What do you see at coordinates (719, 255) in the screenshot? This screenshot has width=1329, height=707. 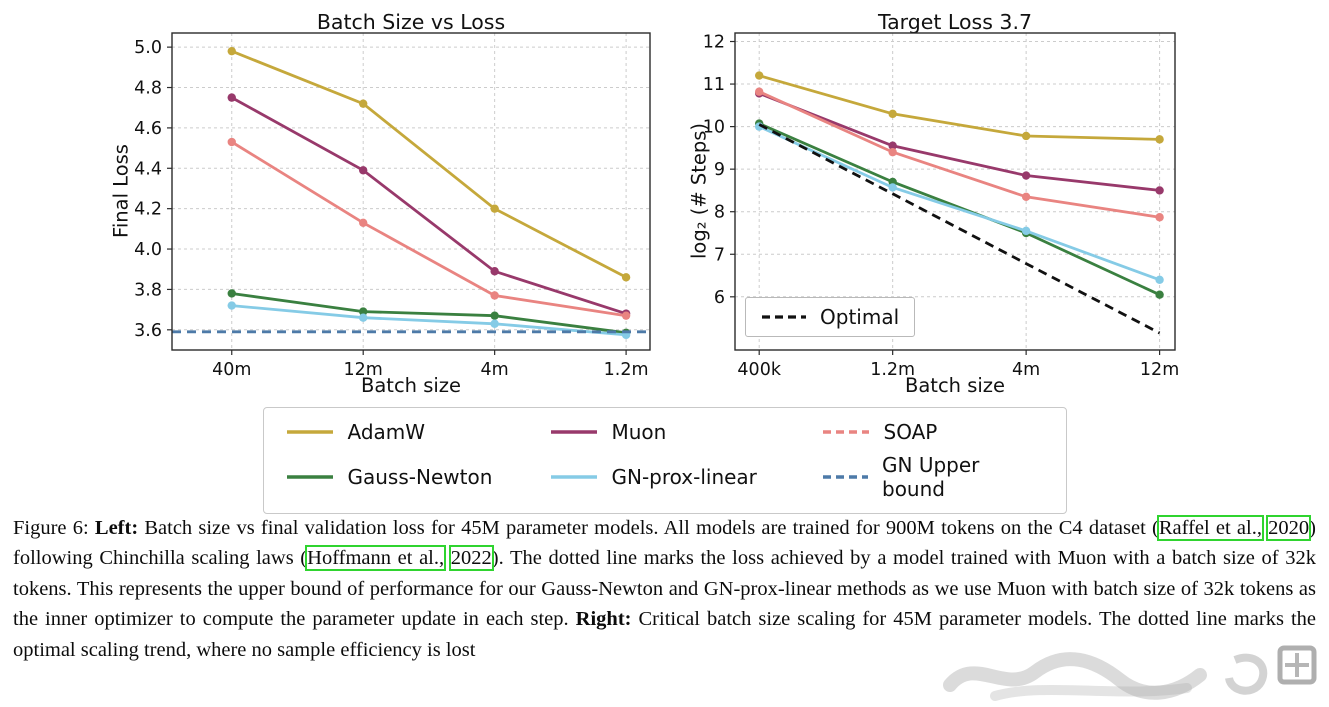 I see `svg-text: 7` at bounding box center [719, 255].